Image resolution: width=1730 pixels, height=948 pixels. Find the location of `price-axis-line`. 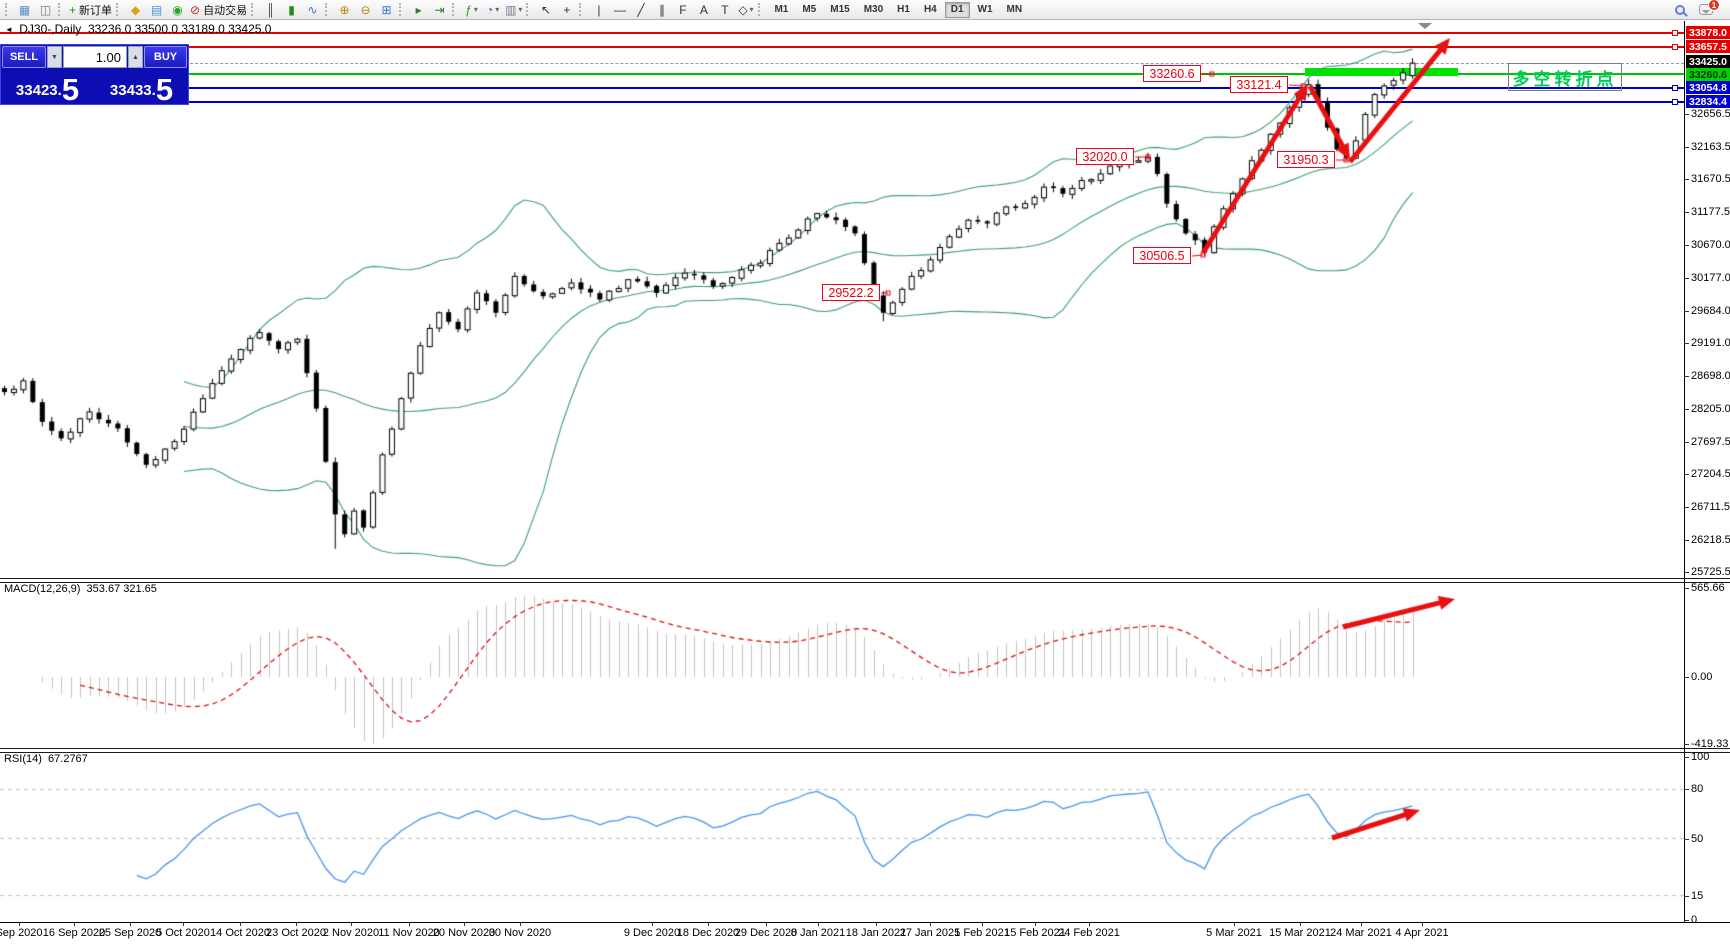

price-axis-line is located at coordinates (1684, 471).